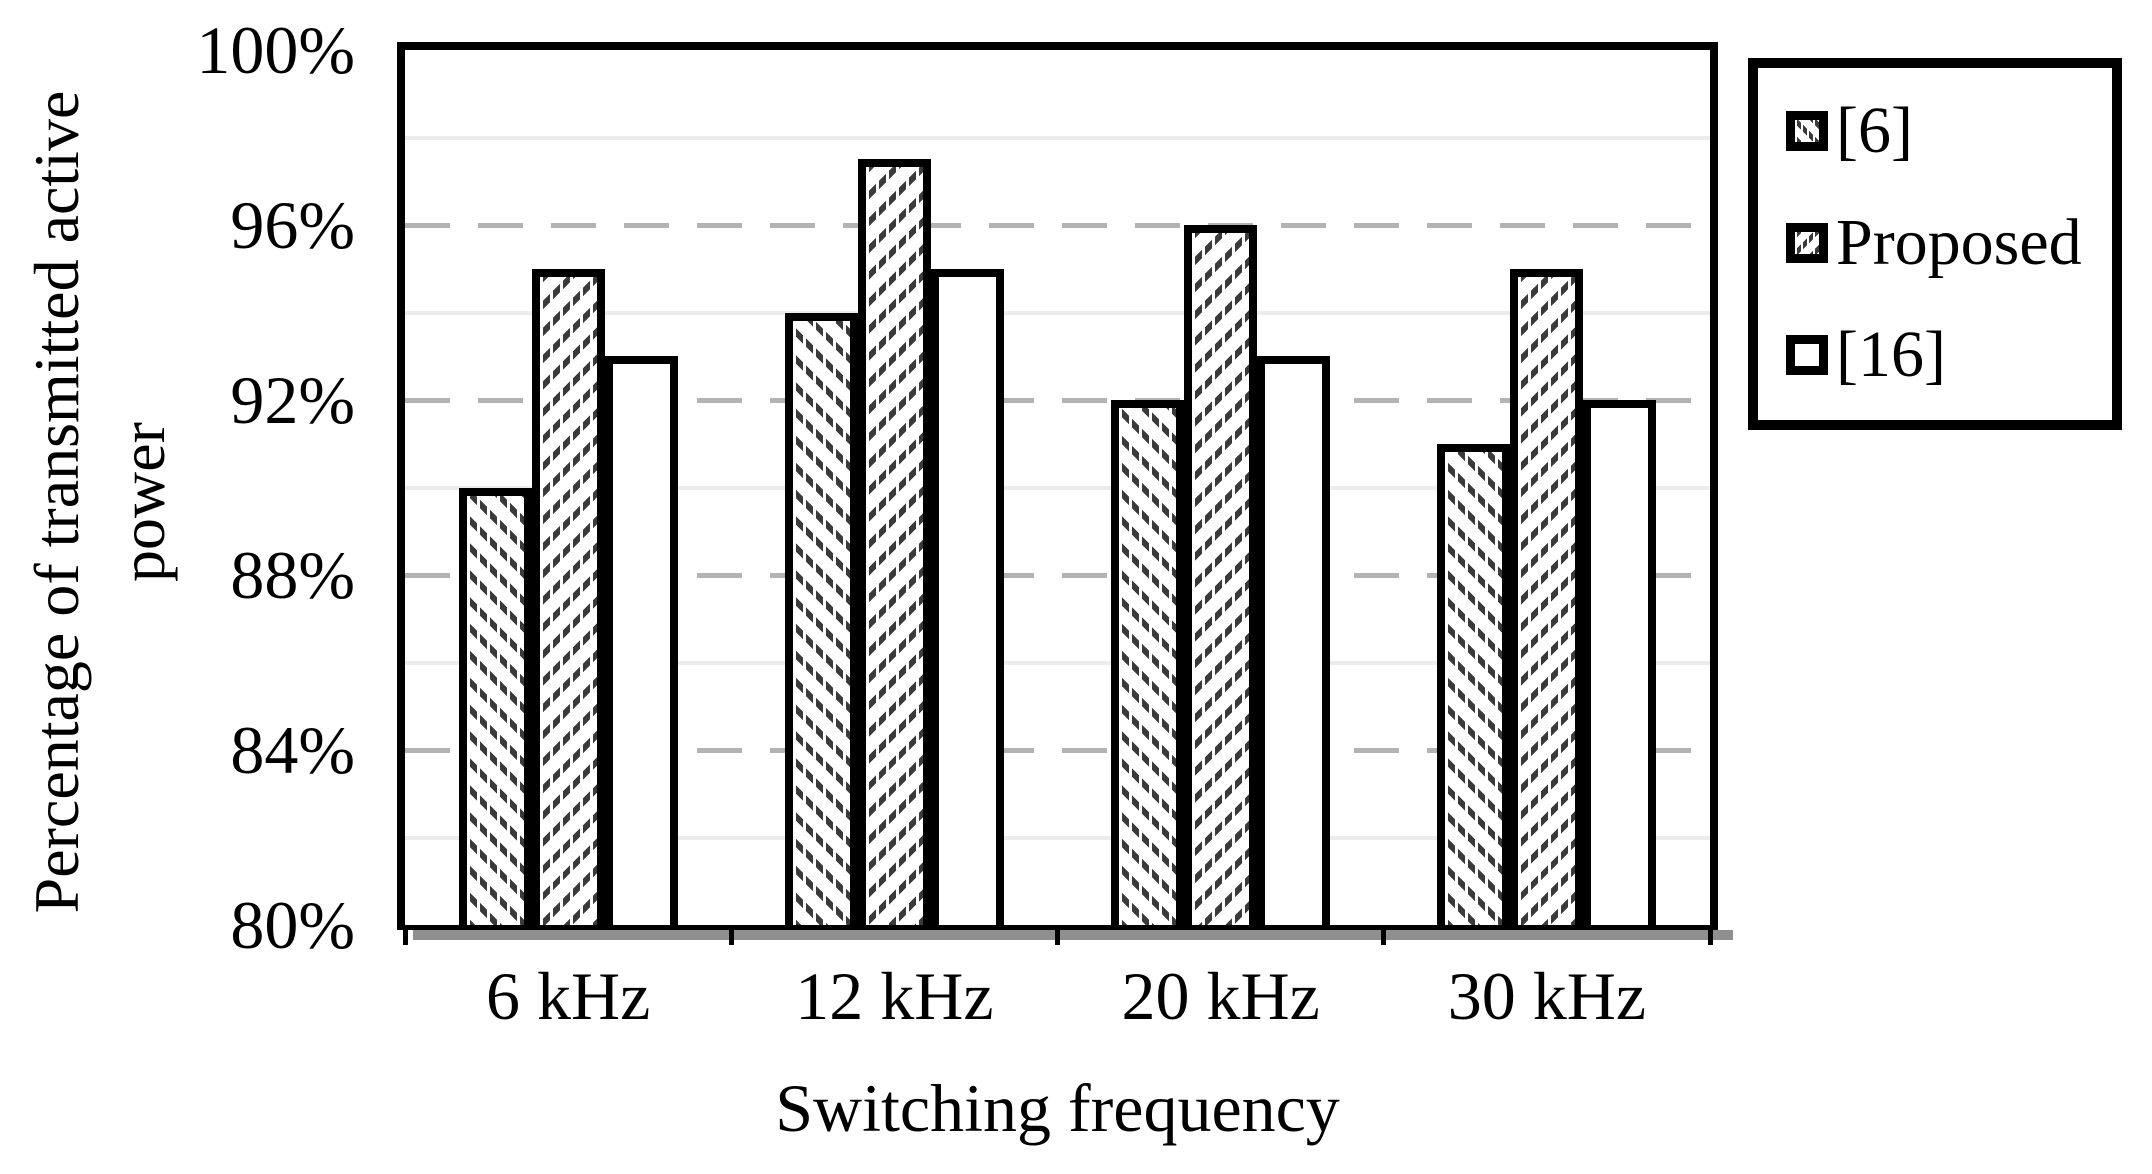  I want to click on y-tick-label: 96%, so click(292, 225).